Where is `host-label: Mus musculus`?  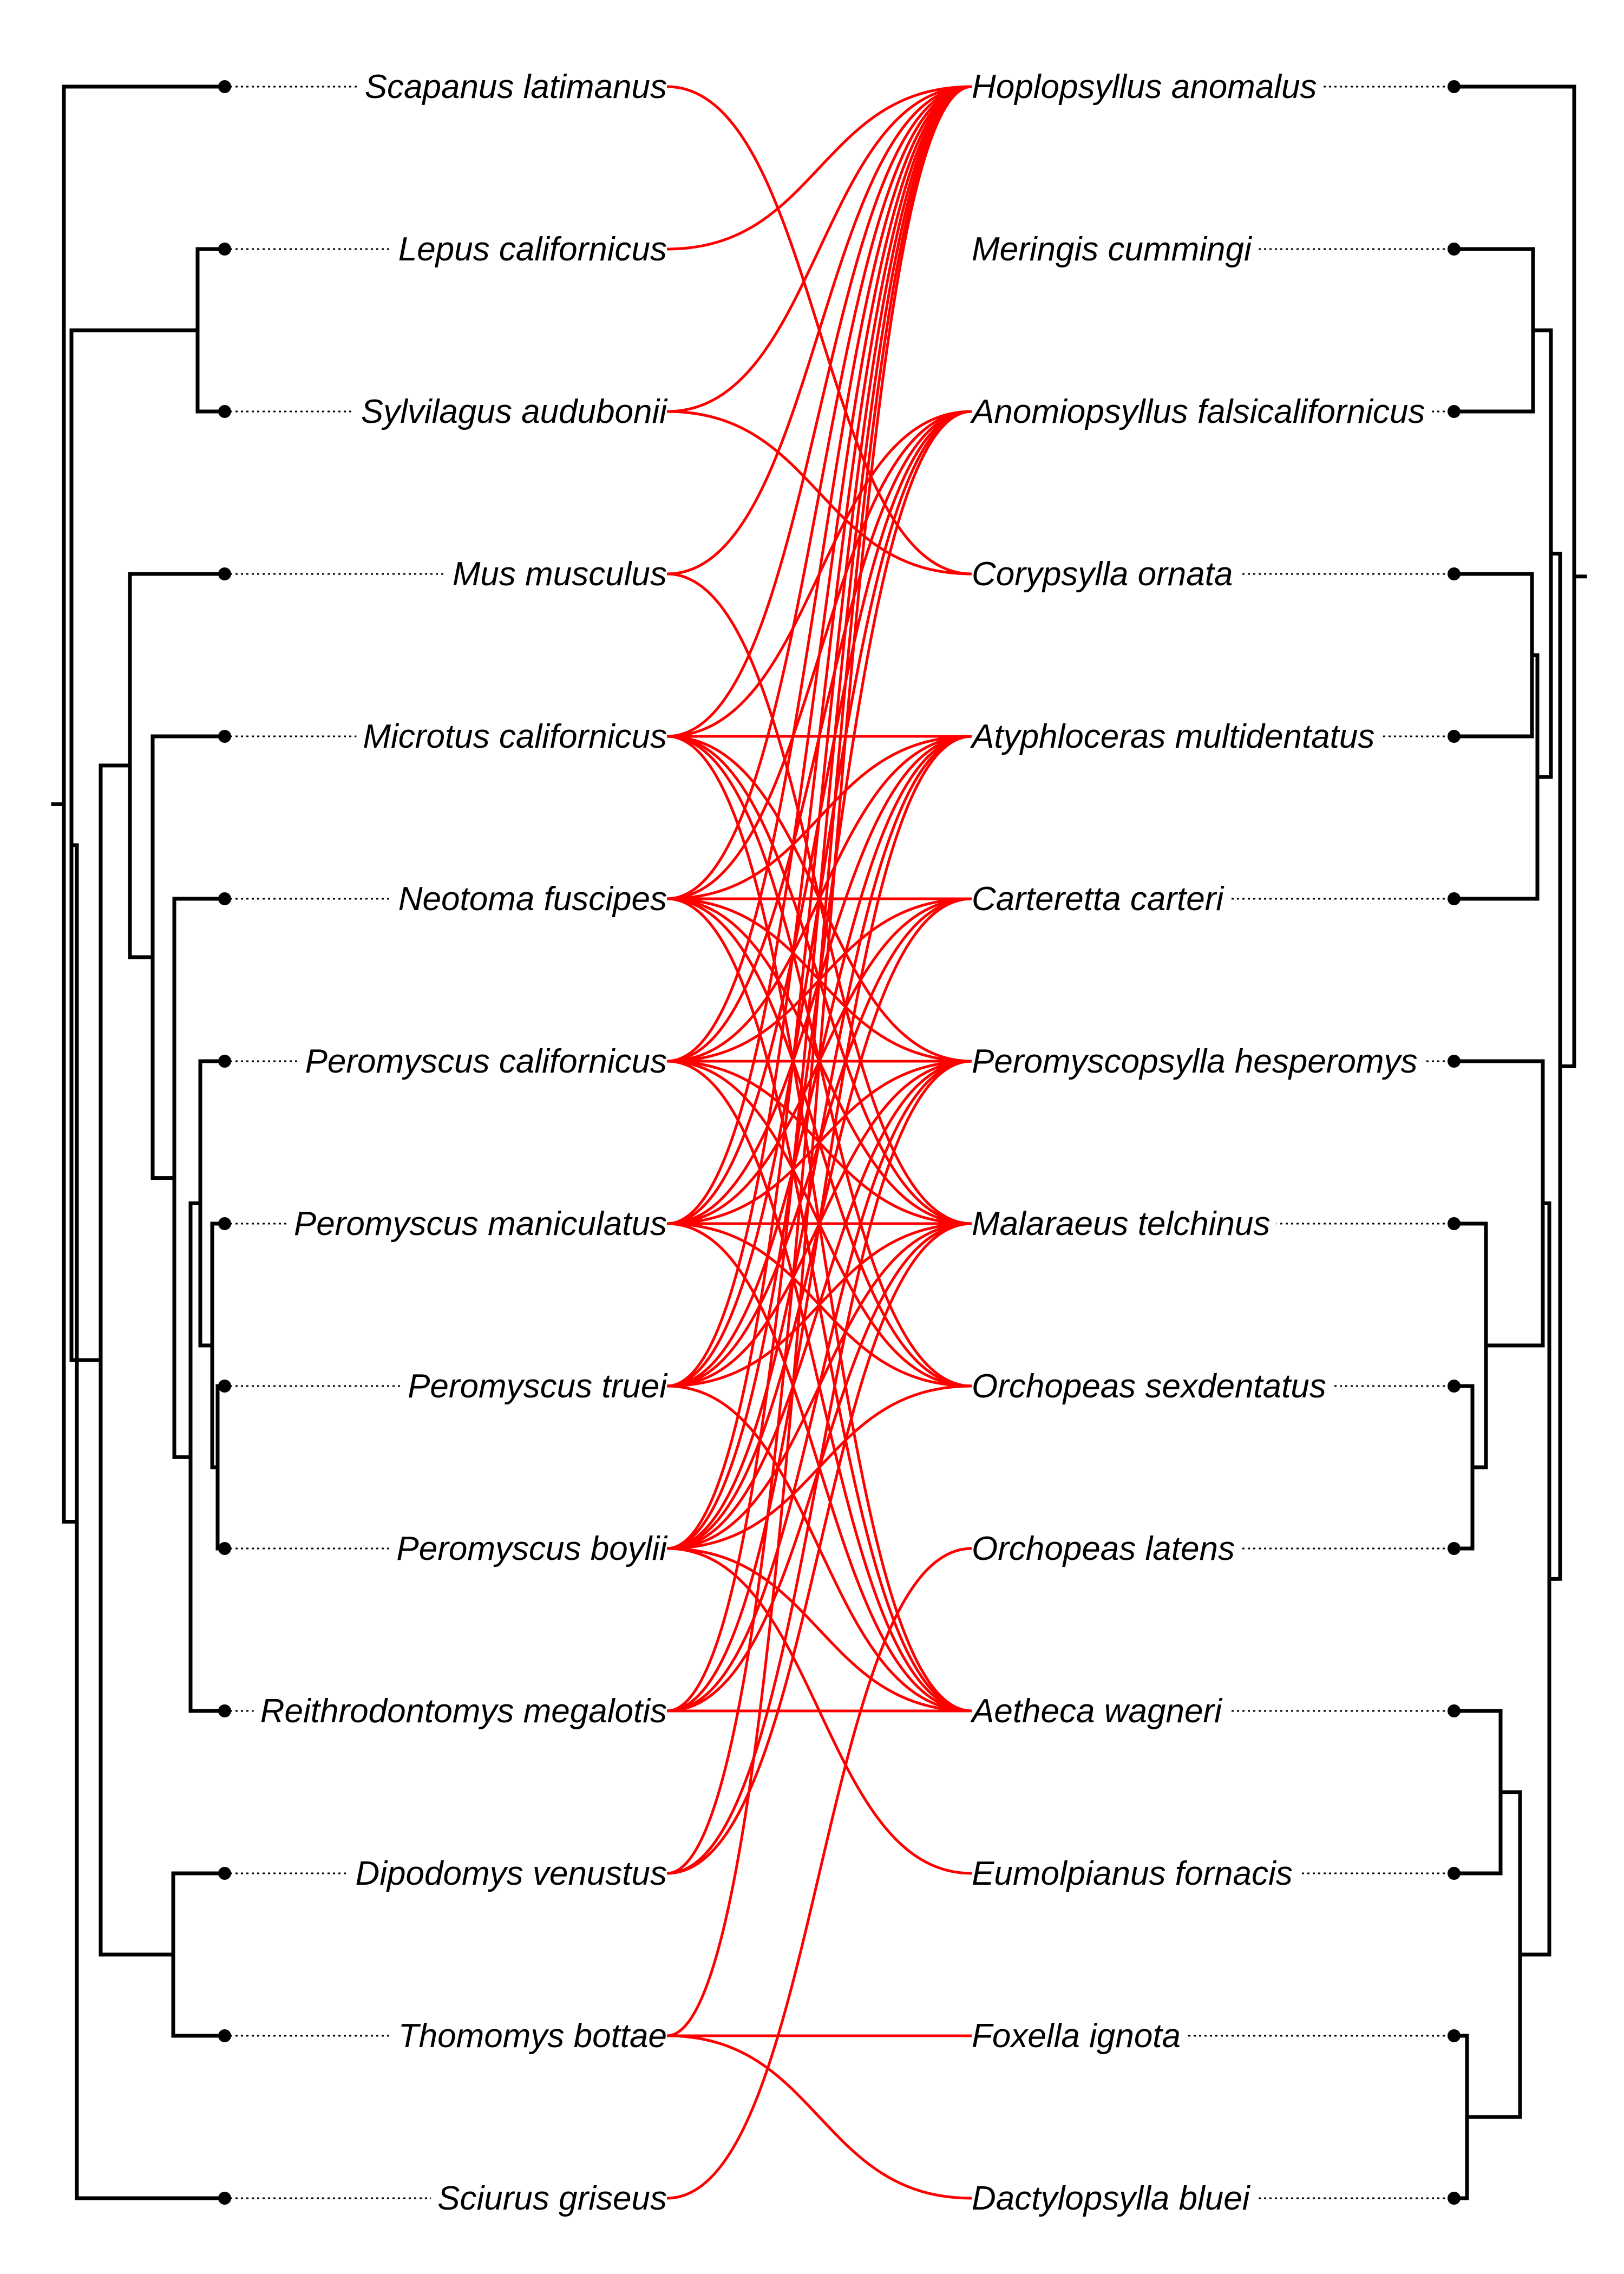 host-label: Mus musculus is located at coordinates (560, 575).